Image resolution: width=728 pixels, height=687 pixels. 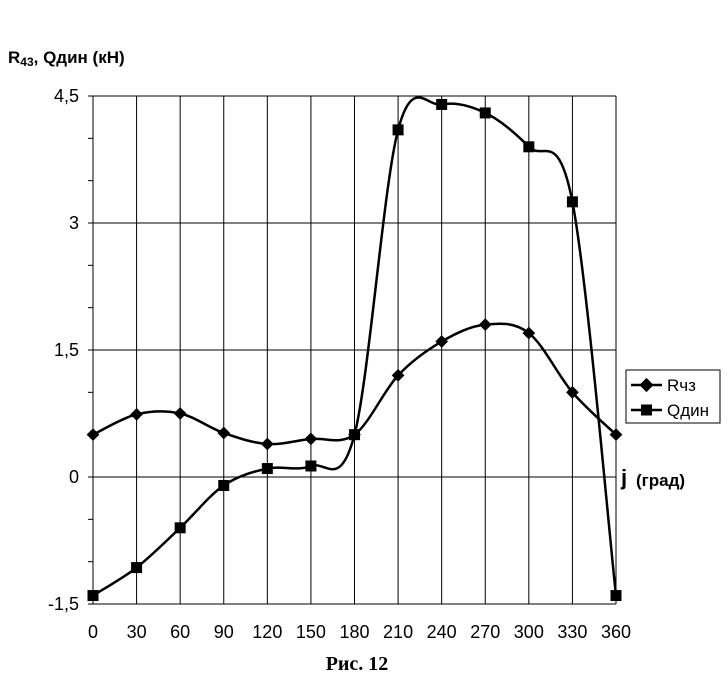 I want to click on x-tick-label: 120, so click(x=267, y=632).